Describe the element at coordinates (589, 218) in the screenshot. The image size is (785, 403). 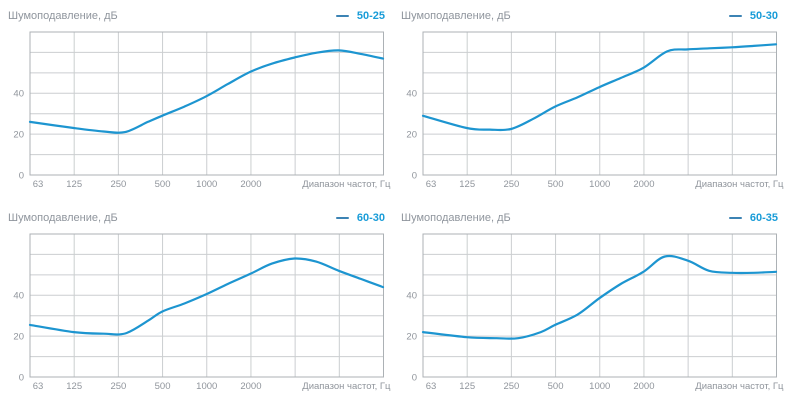
I see `chart-header: Шумоподавление, дБ 60-35` at that location.